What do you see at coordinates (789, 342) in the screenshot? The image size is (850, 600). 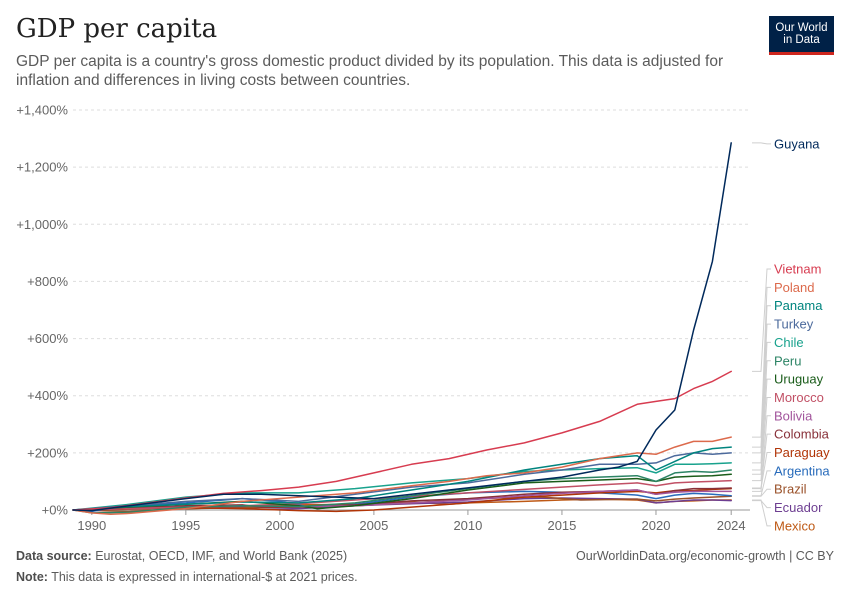 I see `legend-label-chile: Chile` at bounding box center [789, 342].